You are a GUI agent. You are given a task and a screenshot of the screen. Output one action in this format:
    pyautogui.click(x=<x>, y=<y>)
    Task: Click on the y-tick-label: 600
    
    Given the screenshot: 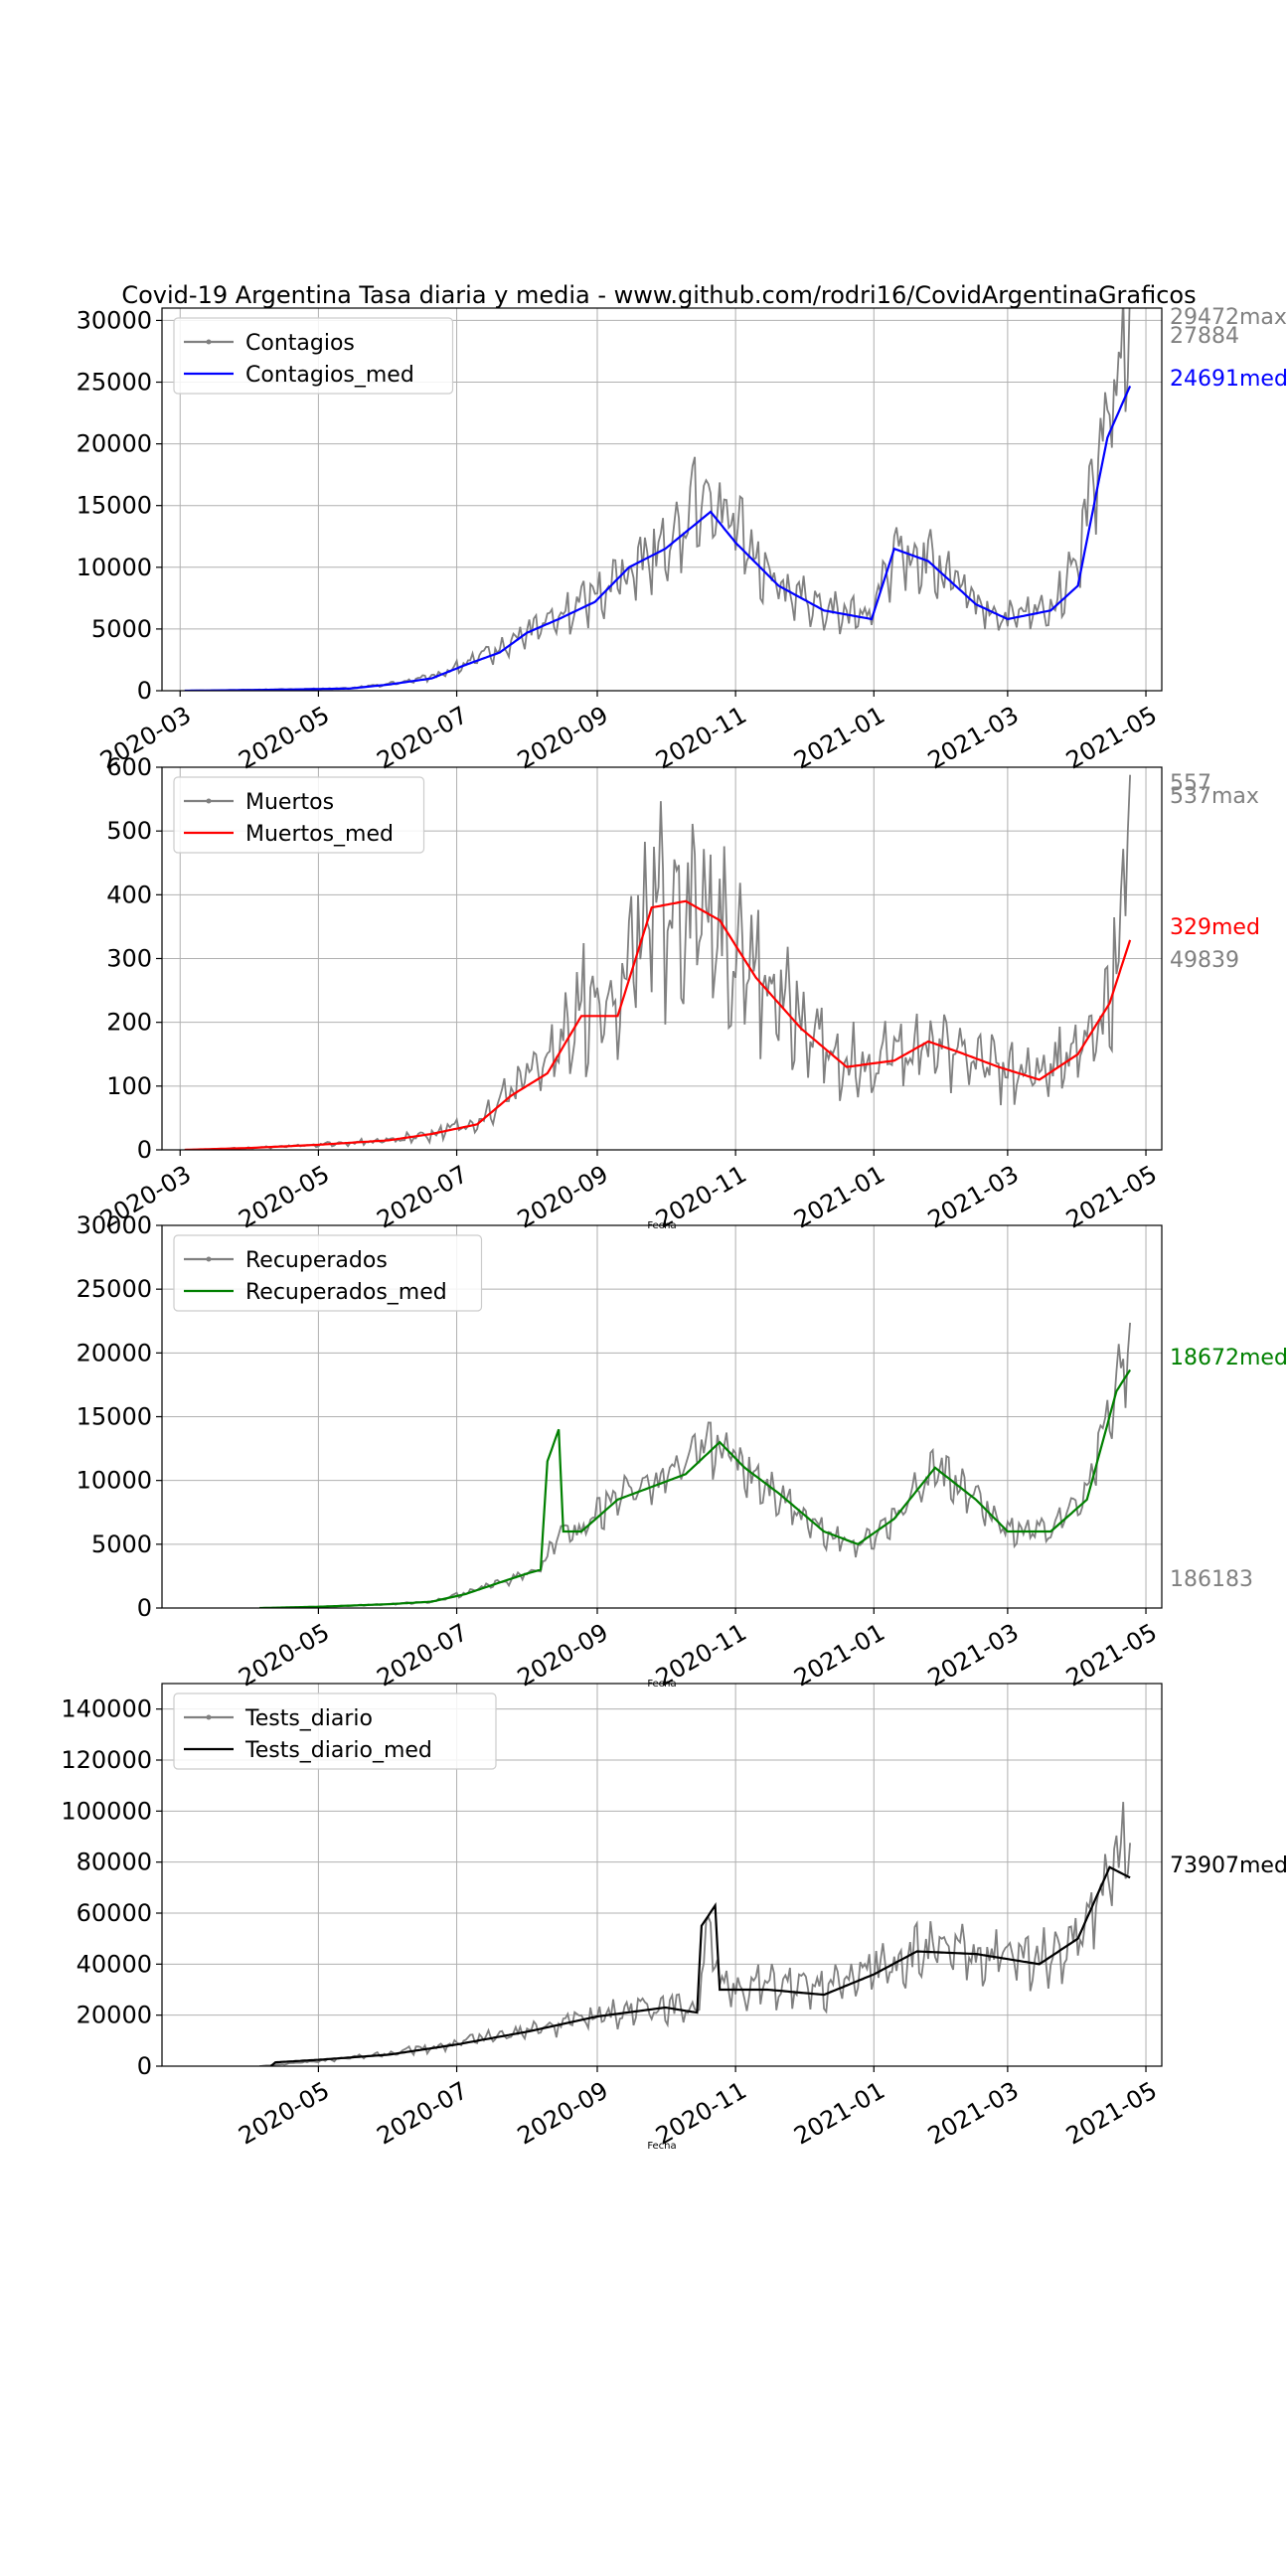 What is the action you would take?
    pyautogui.click(x=129, y=767)
    